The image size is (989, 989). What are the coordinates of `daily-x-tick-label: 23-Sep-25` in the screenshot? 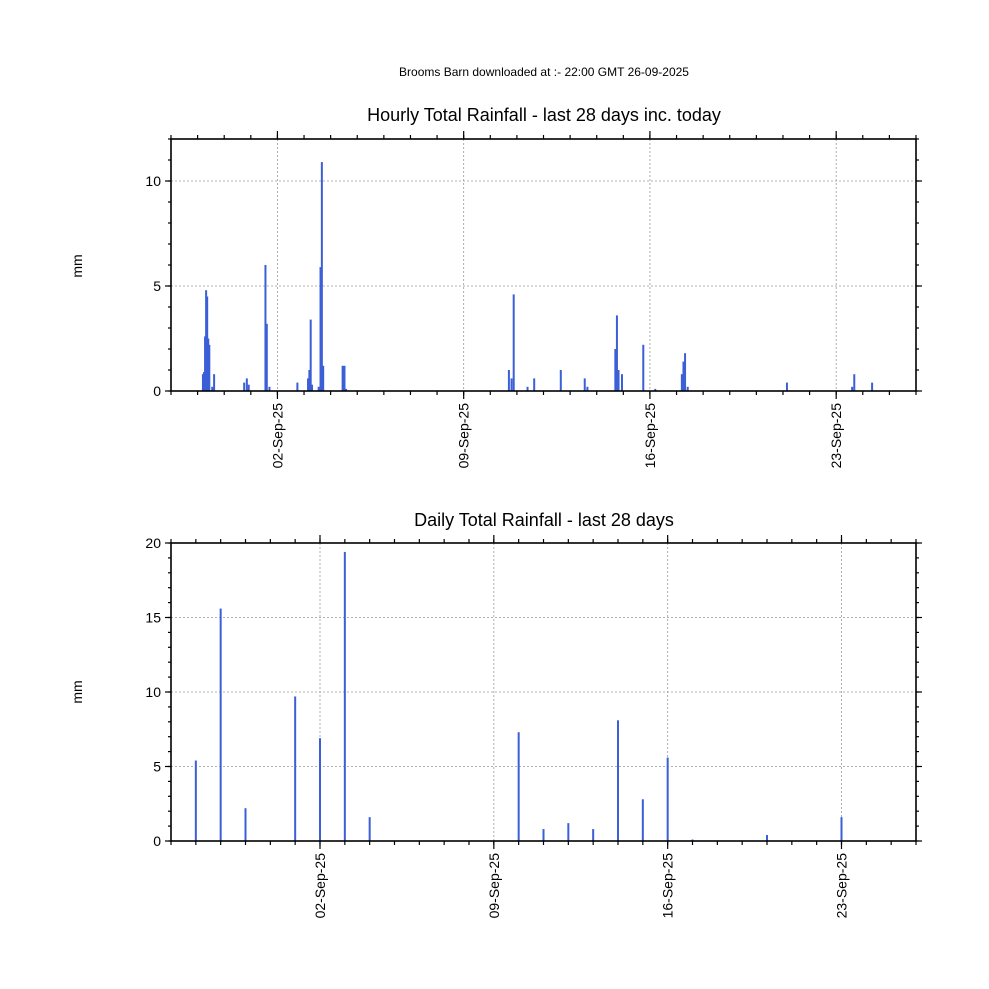 It's located at (842, 886).